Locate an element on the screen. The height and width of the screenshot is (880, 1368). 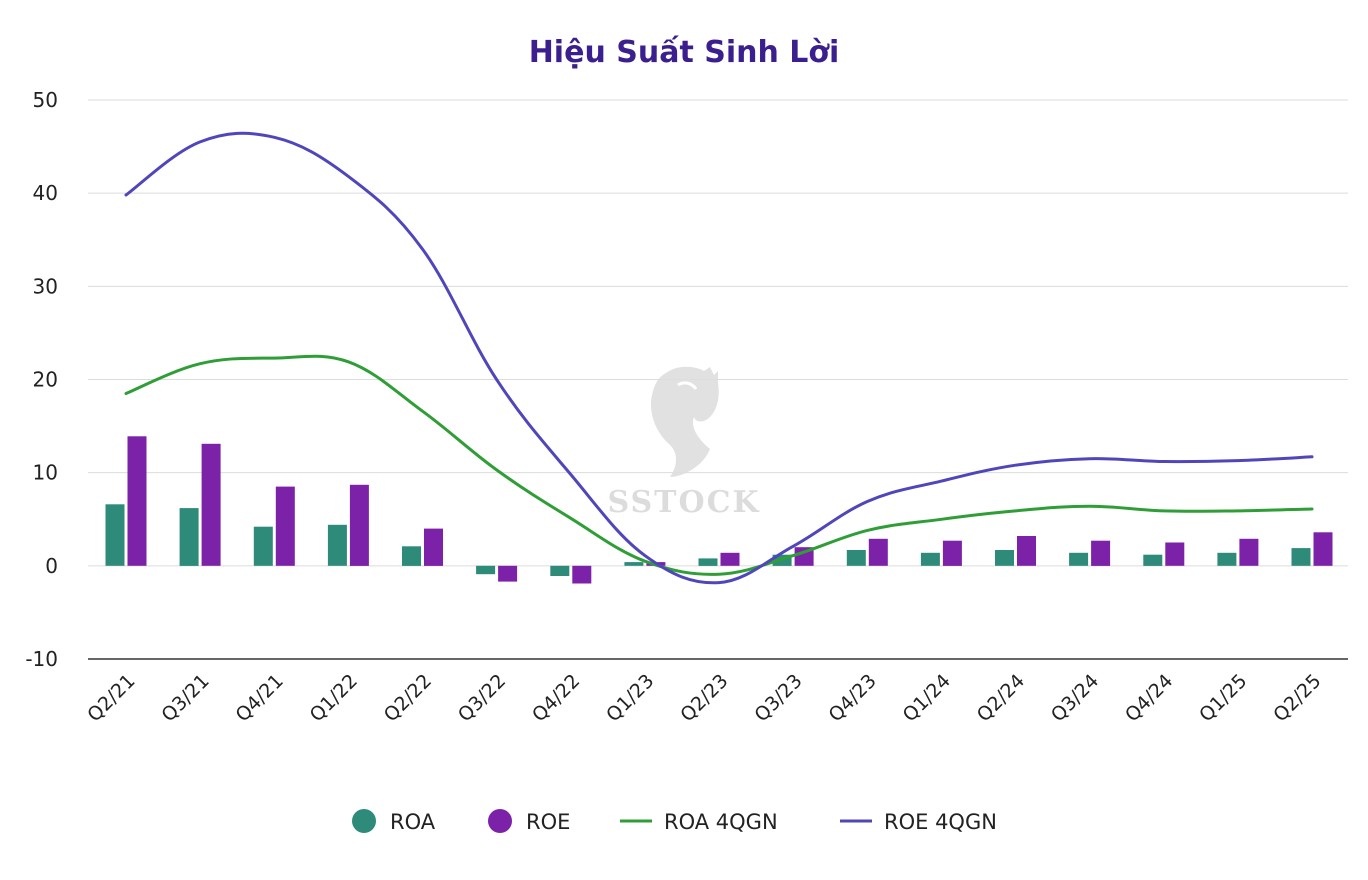
y-tick-label: 50 is located at coordinates (45, 100).